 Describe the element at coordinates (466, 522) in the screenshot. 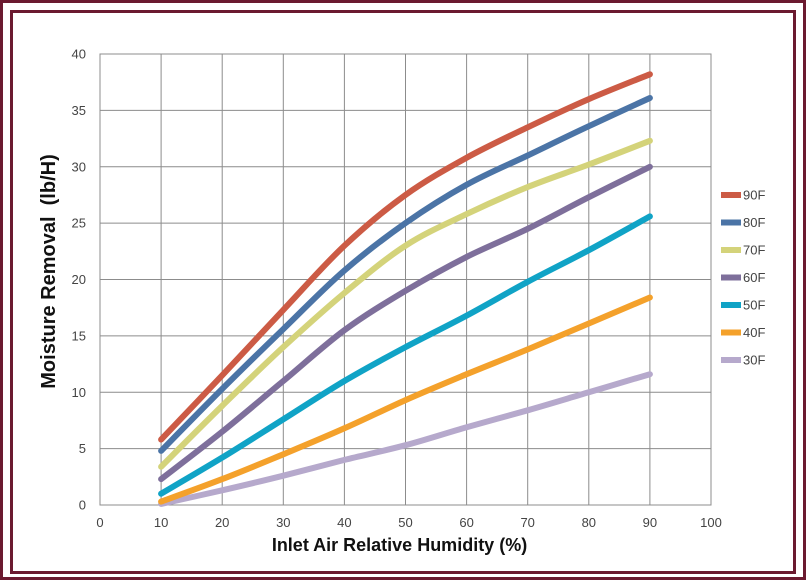

I see `x-tick-label: 60` at that location.